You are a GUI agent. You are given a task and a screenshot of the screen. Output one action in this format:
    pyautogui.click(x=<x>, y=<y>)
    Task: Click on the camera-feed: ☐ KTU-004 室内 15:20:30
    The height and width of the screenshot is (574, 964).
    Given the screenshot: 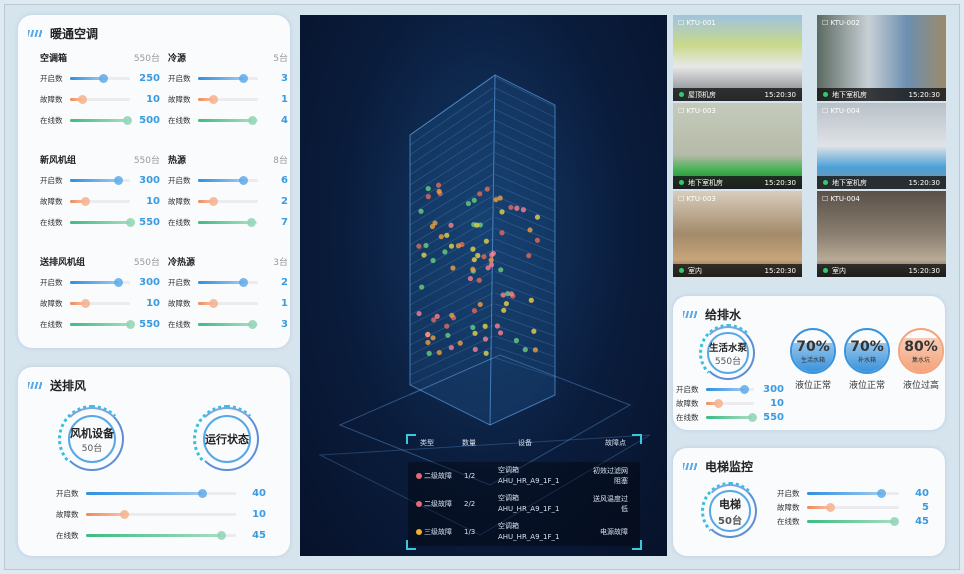 What is the action you would take?
    pyautogui.click(x=881, y=234)
    